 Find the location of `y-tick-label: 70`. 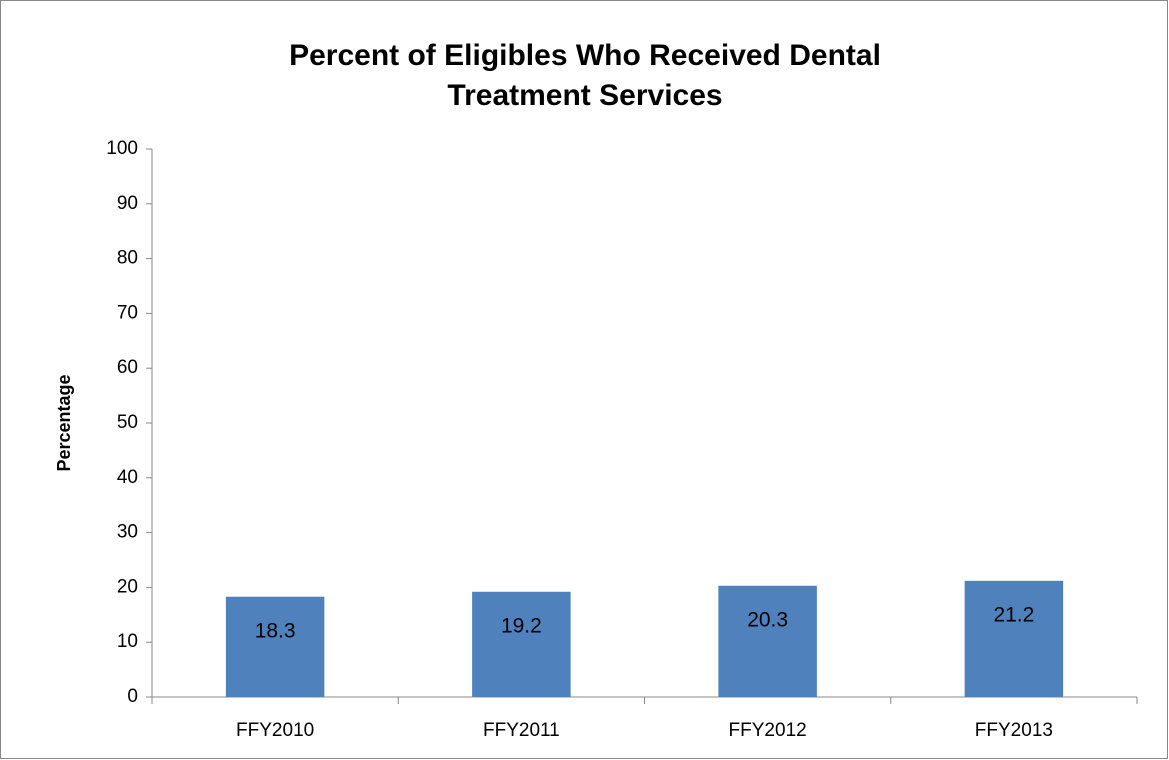

y-tick-label: 70 is located at coordinates (127, 312).